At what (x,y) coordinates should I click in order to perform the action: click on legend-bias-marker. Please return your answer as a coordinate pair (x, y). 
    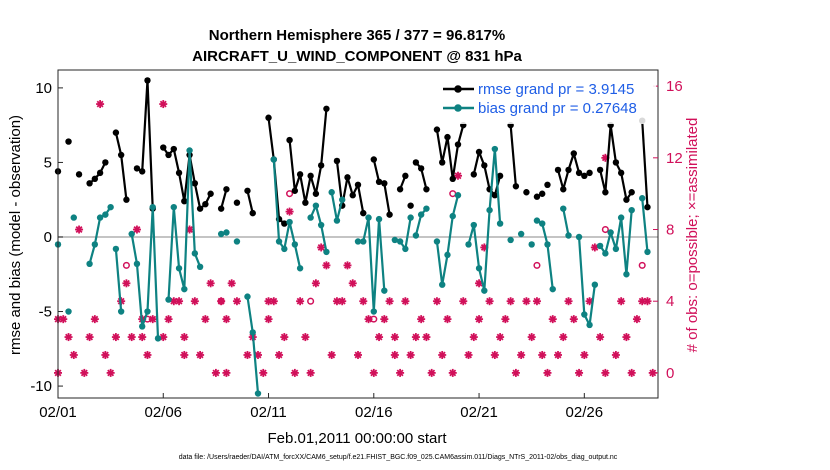
    Looking at the image, I should click on (458, 108).